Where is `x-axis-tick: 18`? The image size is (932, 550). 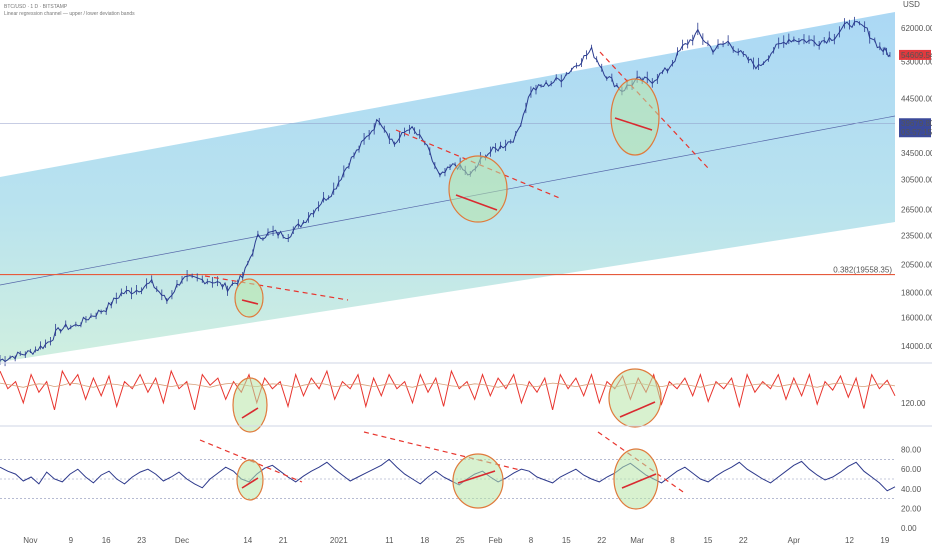
x-axis-tick: 18 is located at coordinates (424, 540).